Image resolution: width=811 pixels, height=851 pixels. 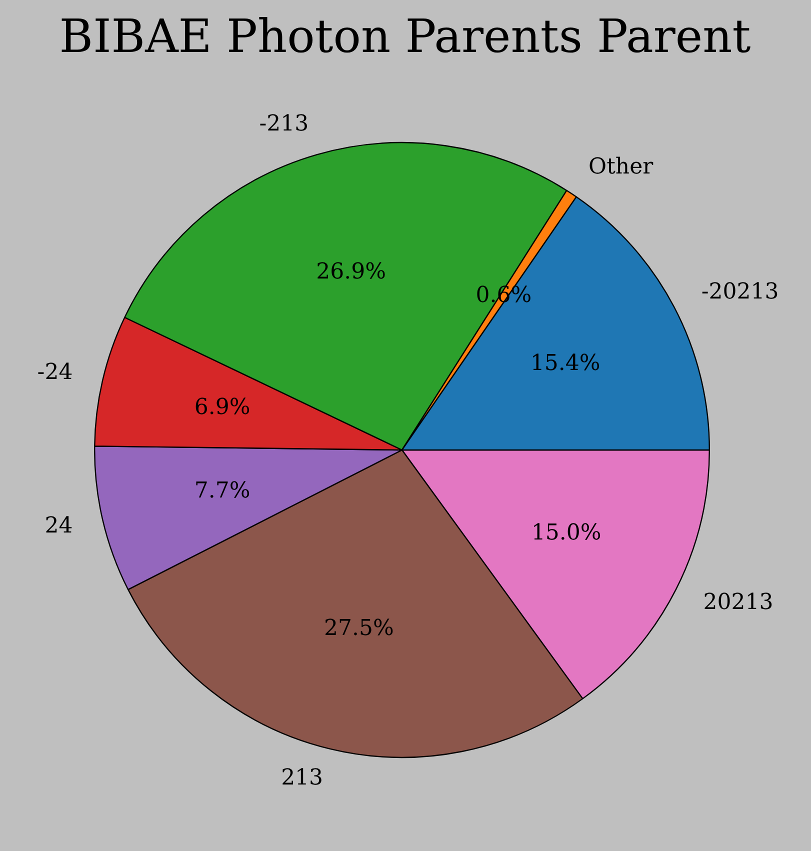 I want to click on data-label: 15.4%, so click(x=565, y=363).